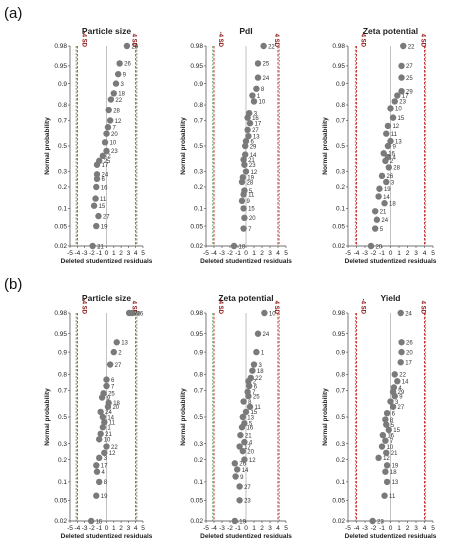 This screenshot has width=453, height=550. I want to click on y-tick-label: 0.3, so click(198, 444).